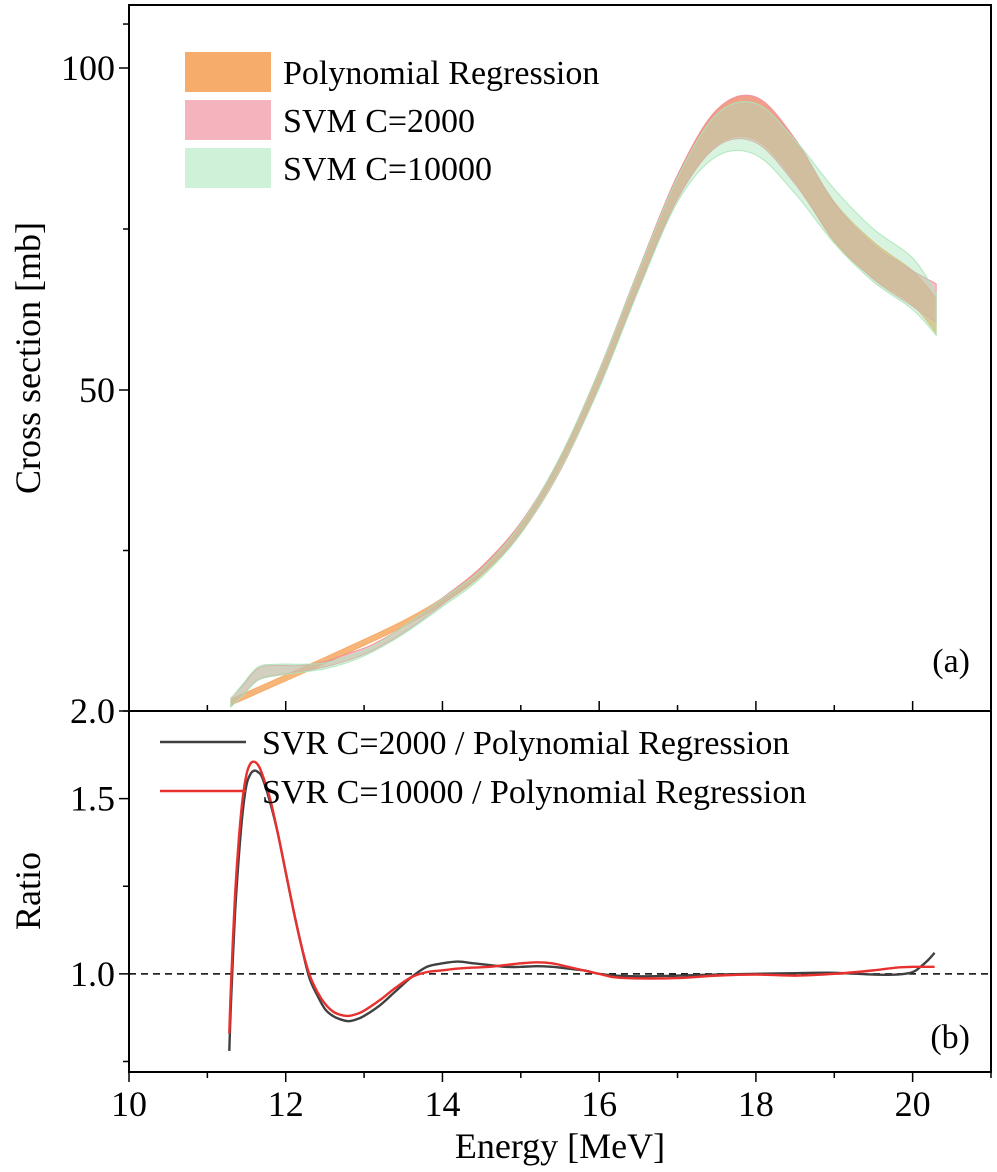  Describe the element at coordinates (534, 792) in the screenshot. I see `legend-svr-c10000-label: SVR C=10000 / Polynomial Regression` at that location.